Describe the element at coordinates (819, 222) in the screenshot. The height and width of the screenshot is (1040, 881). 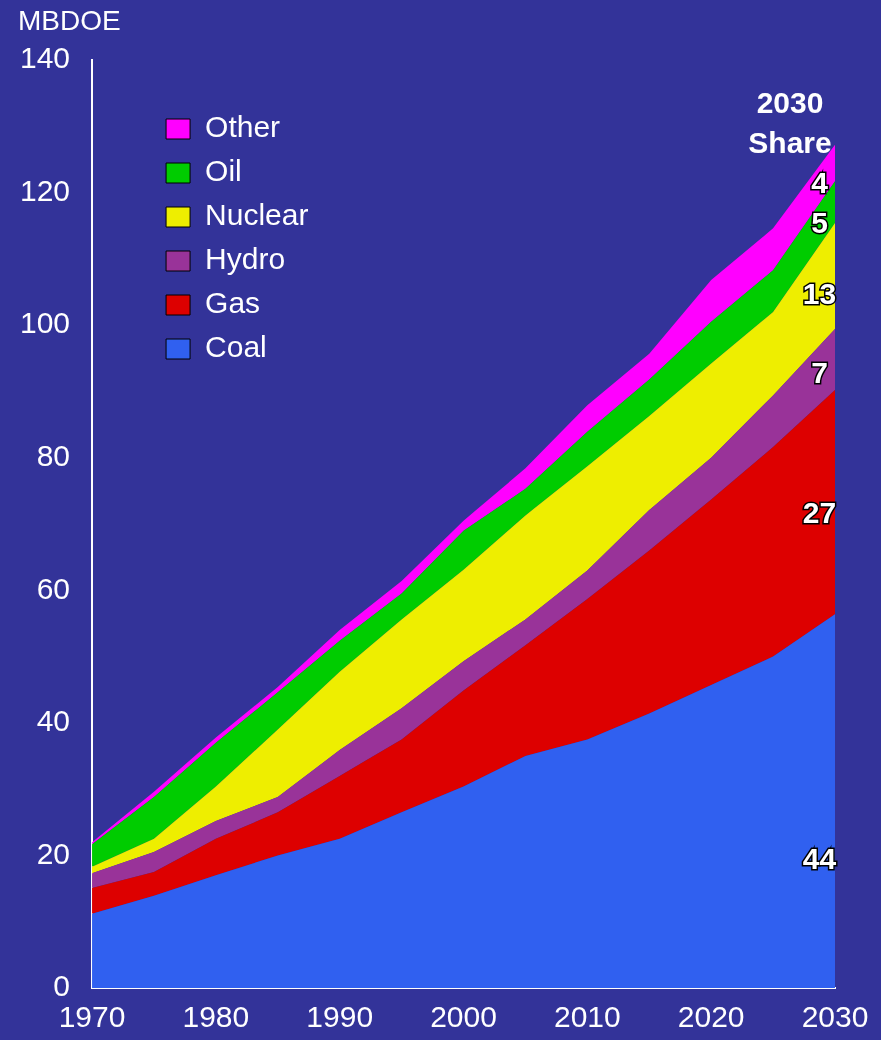
I see `annotation: 5` at that location.